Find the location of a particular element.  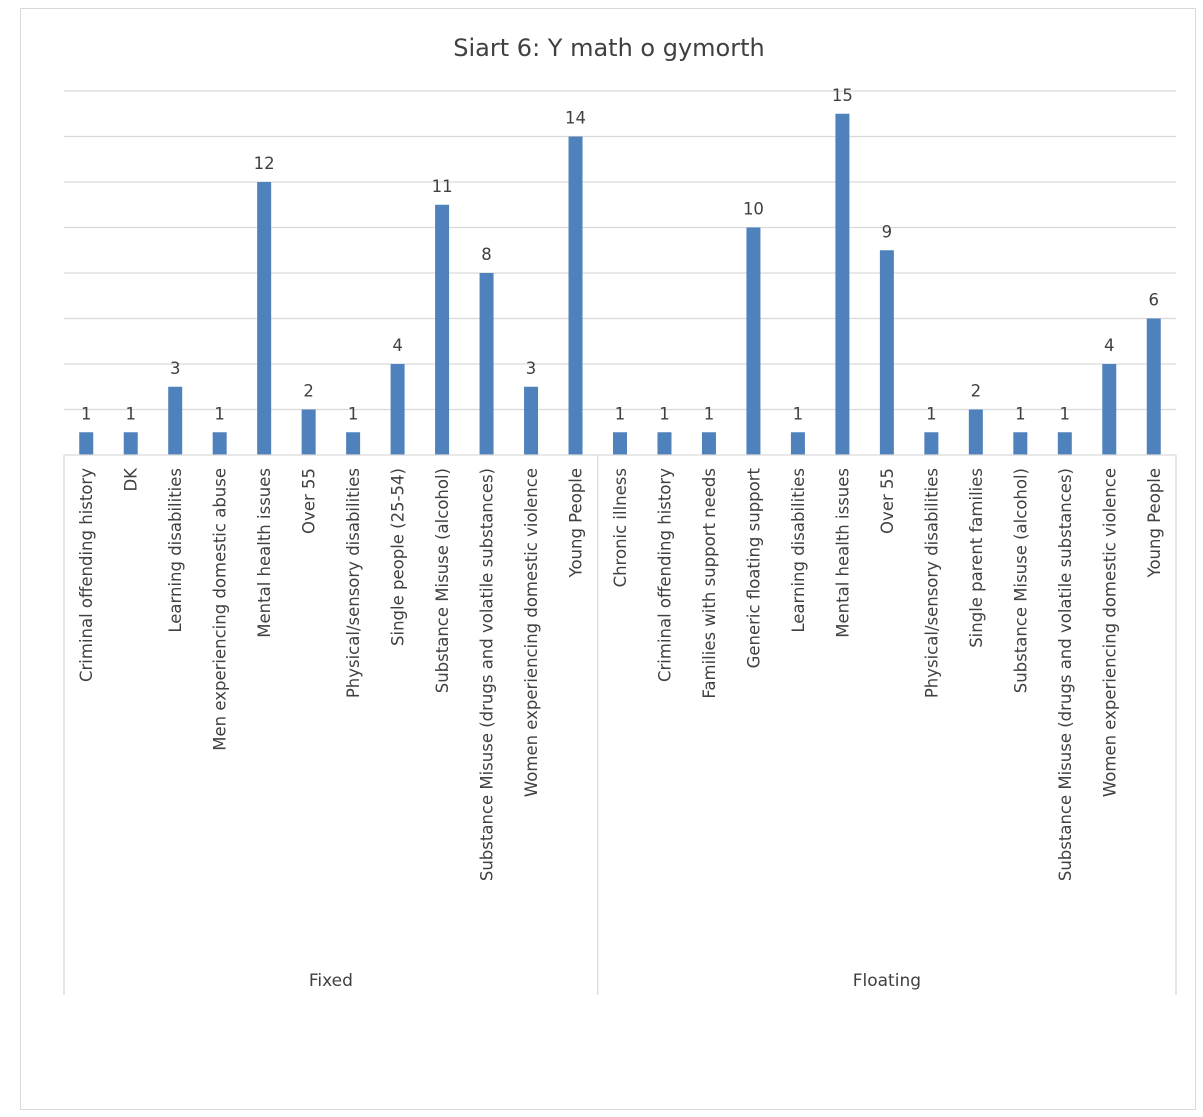

data-label: 6 is located at coordinates (1154, 300).